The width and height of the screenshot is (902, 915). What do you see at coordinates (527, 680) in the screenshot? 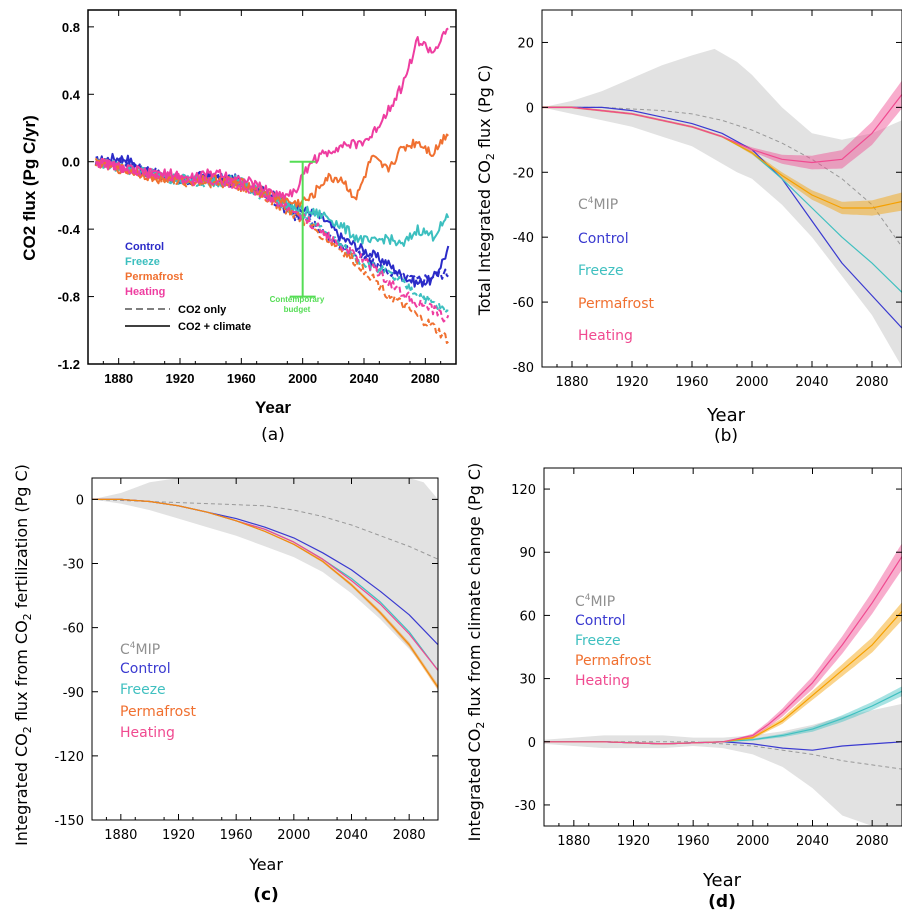
I see `ytick-label: 30` at bounding box center [527, 680].